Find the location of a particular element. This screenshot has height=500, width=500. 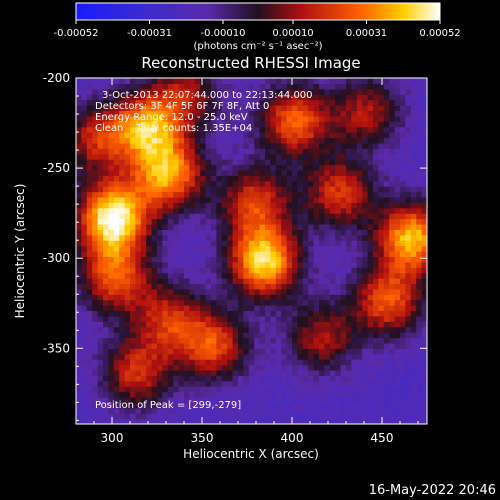

annotation-energy-range: Energy Range: 12.0 - 25.0 keV is located at coordinates (171, 117).